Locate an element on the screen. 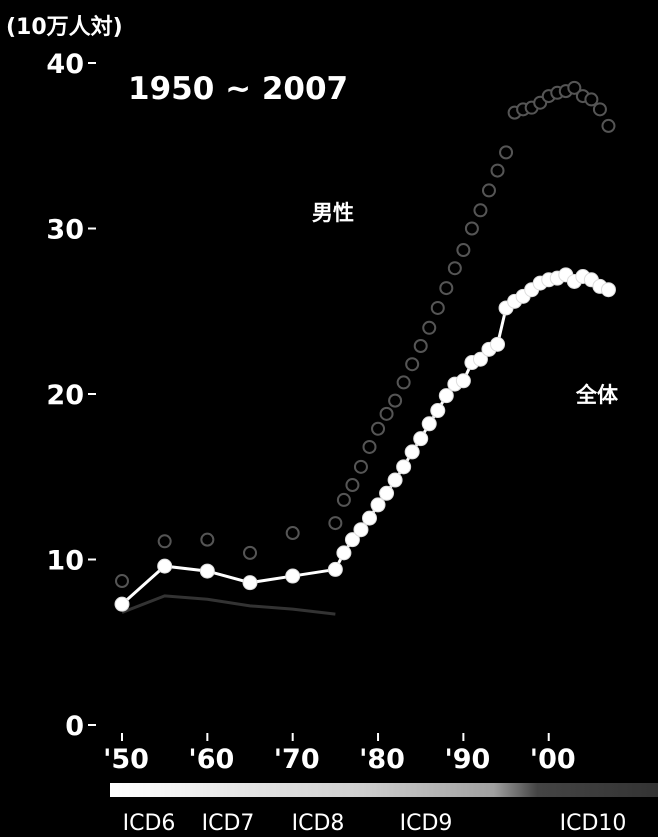 The height and width of the screenshot is (837, 658). series-label-total: 全体 is located at coordinates (597, 395).